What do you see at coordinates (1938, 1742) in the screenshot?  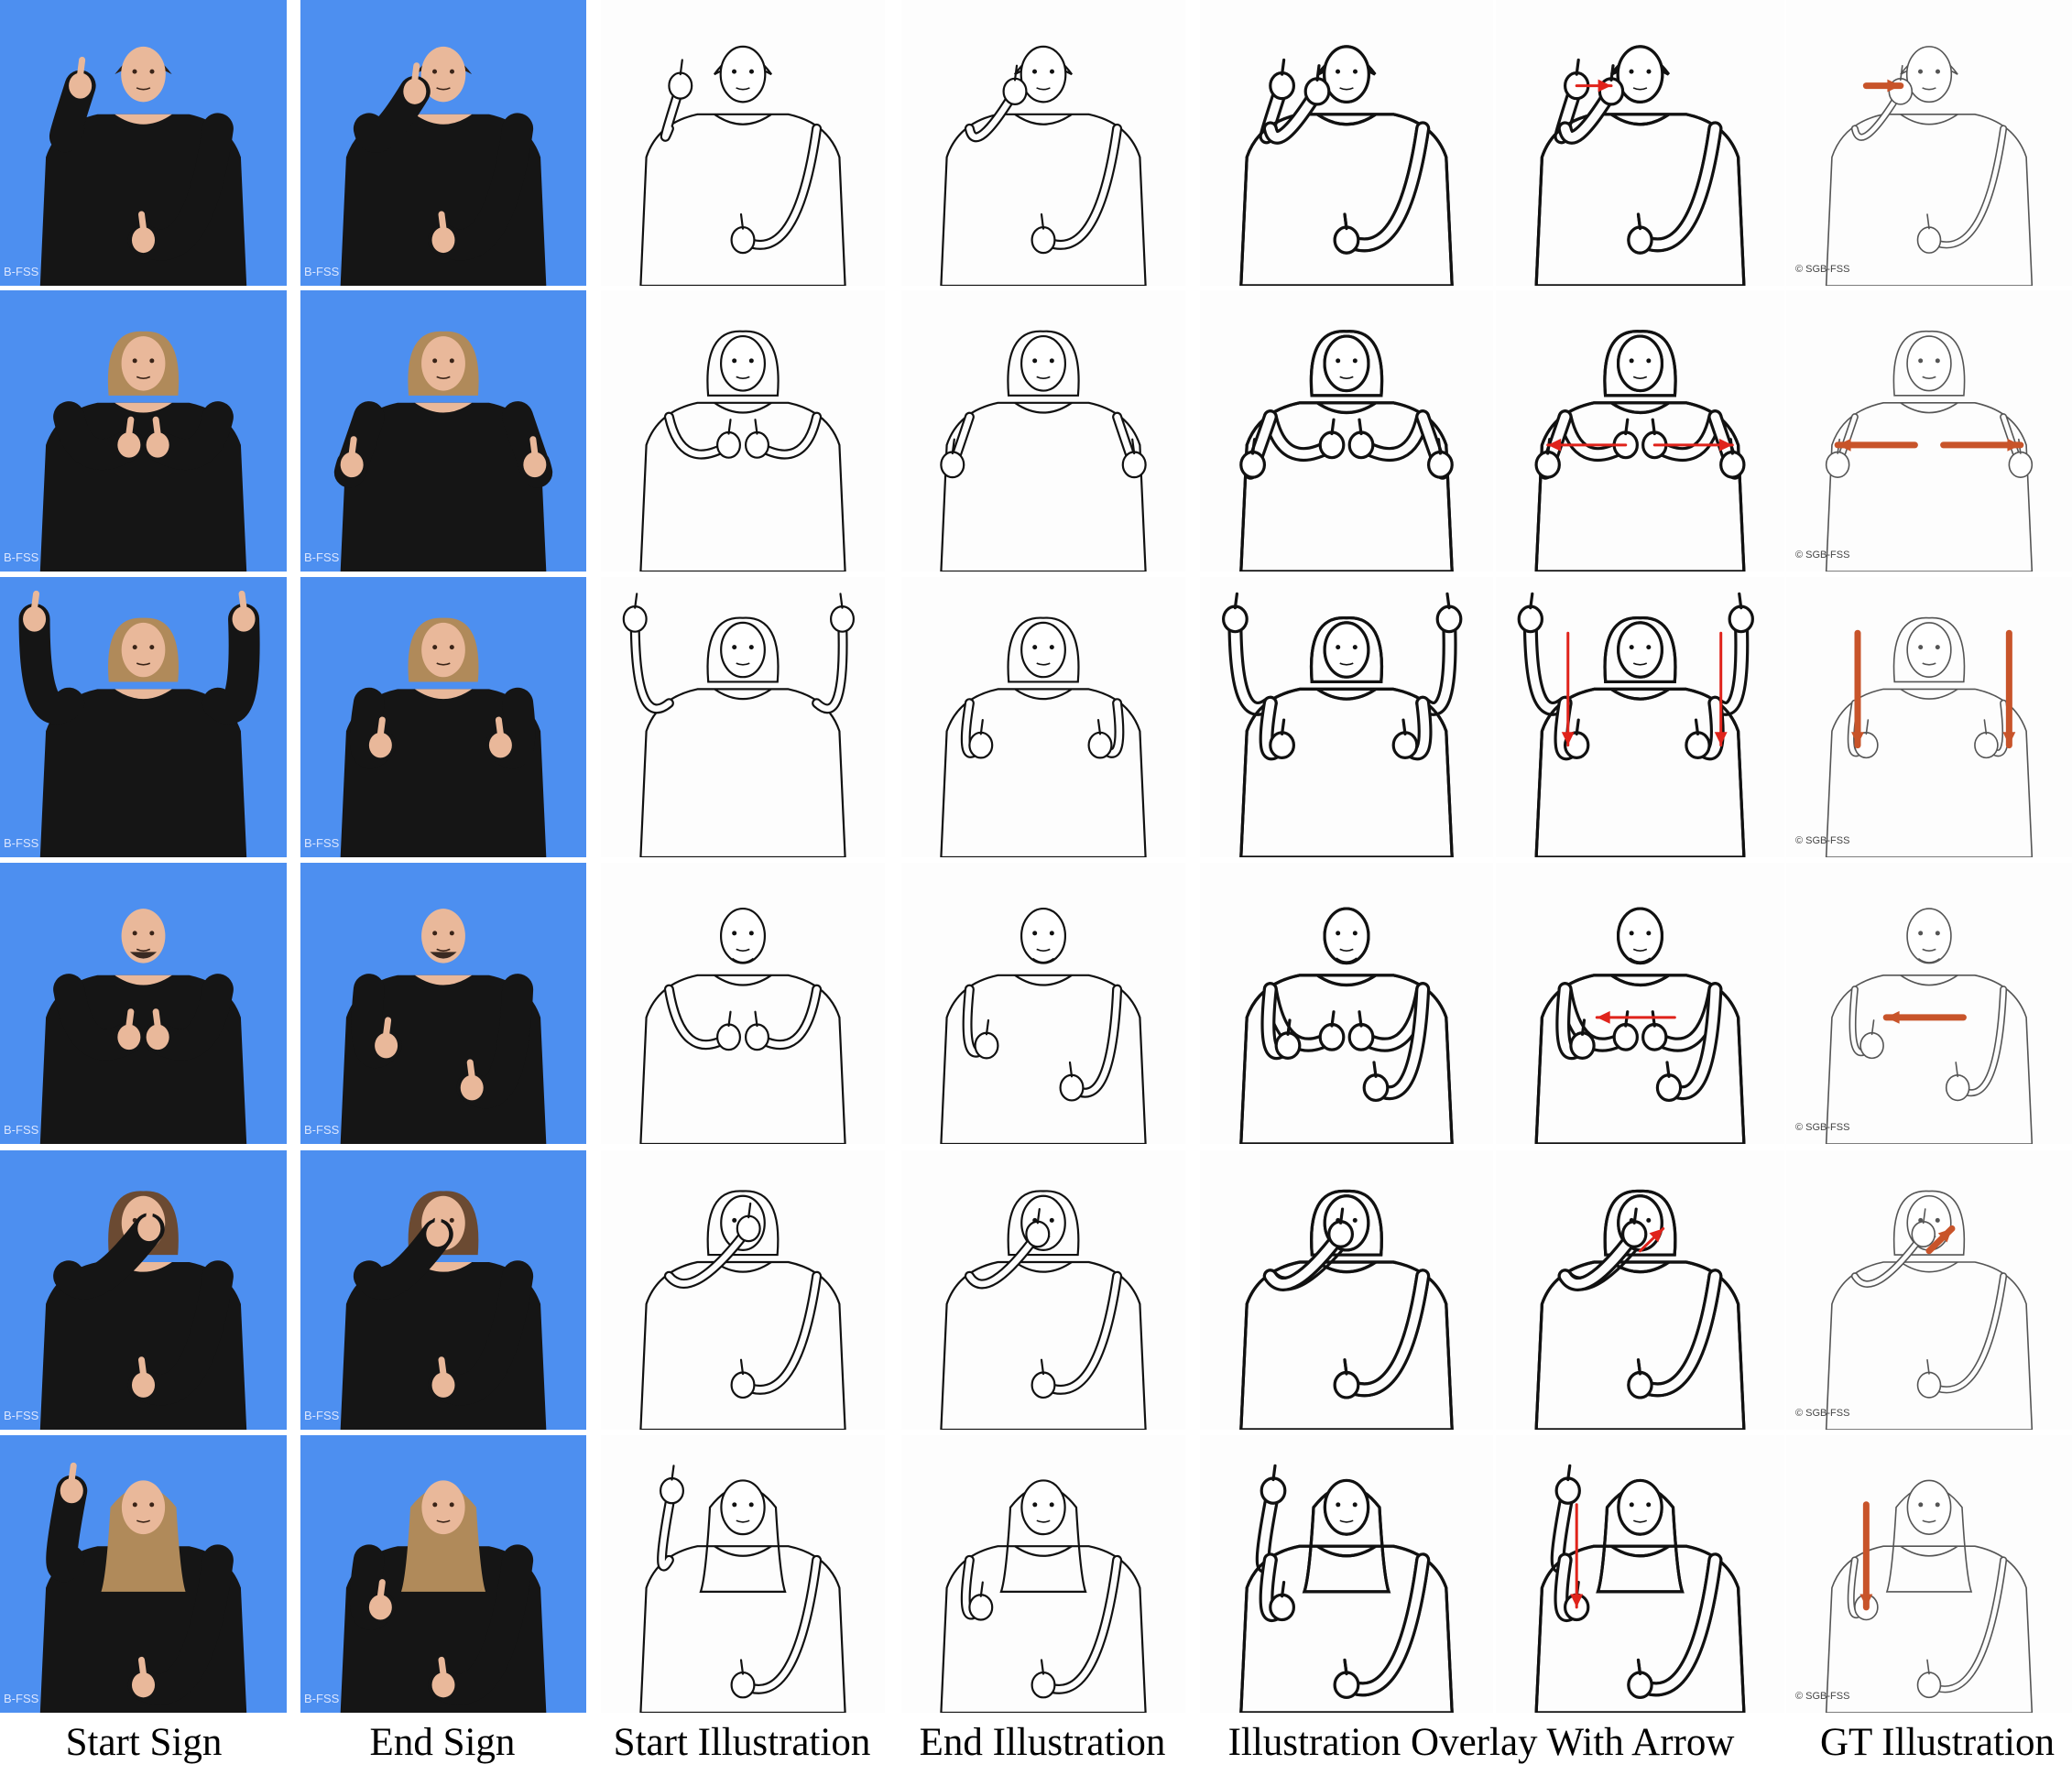 I see `caption-gt-illustration: GT Illustration` at bounding box center [1938, 1742].